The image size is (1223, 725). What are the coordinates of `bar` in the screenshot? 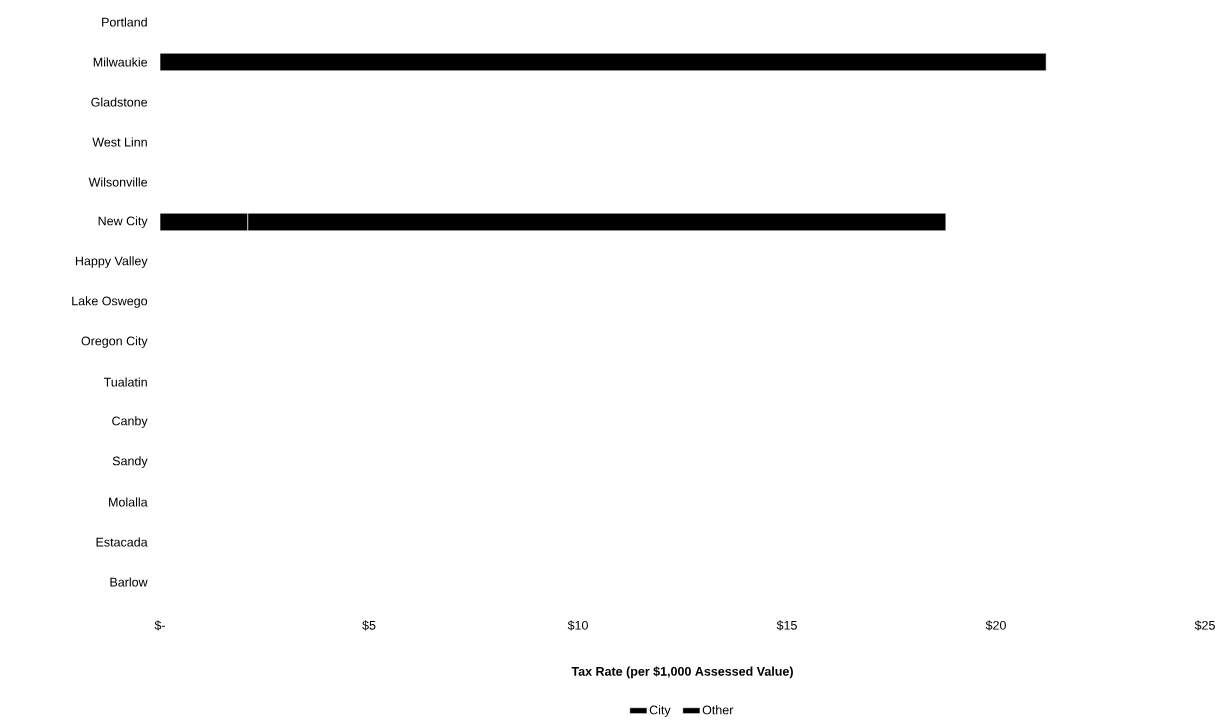 It's located at (603, 62).